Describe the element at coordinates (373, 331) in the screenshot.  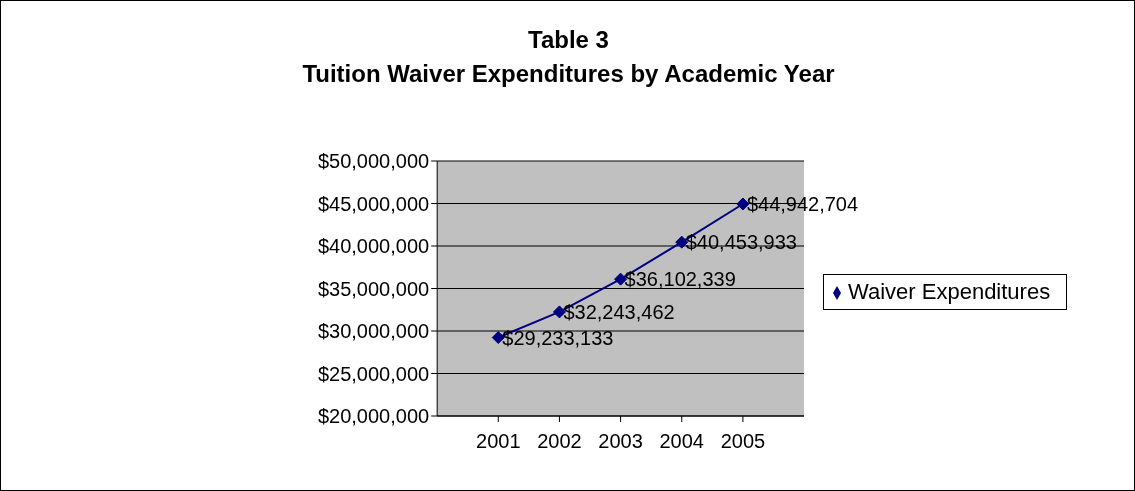
I see `y-tick-label: $30,000,000` at that location.